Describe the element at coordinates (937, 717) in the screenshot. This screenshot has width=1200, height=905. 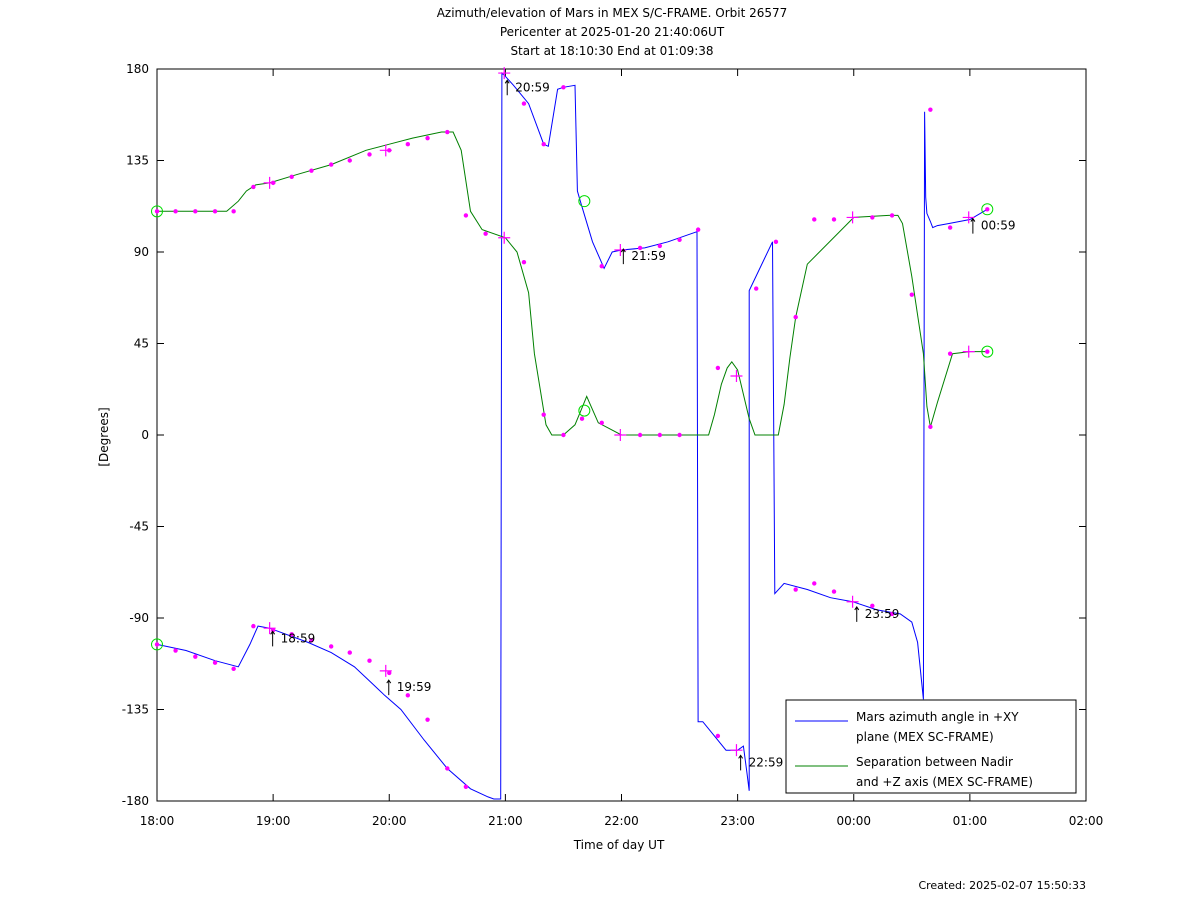
I see `legend-label-azimuth-line-1: Mars azimuth angle in +XY` at that location.